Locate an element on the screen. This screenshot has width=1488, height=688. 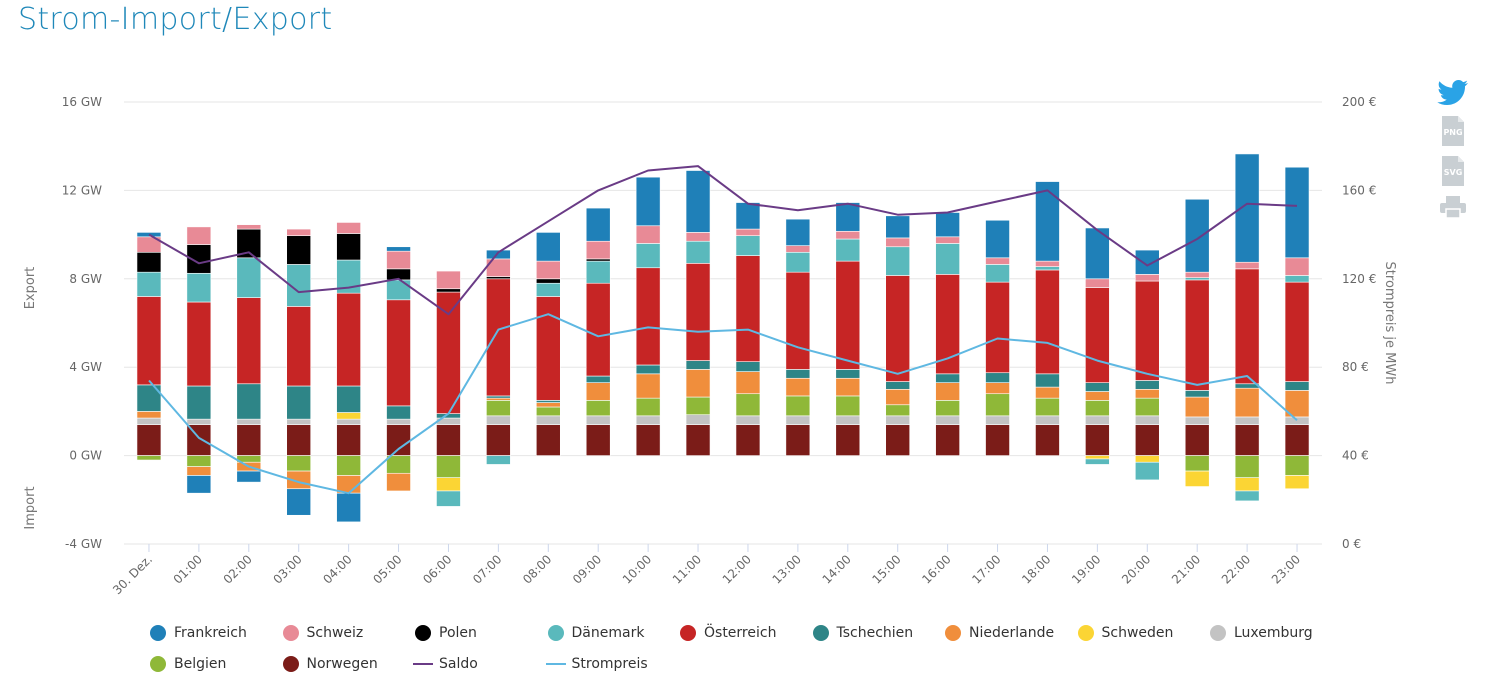
legend-item-sterreich: Österreich is located at coordinates (727, 633).